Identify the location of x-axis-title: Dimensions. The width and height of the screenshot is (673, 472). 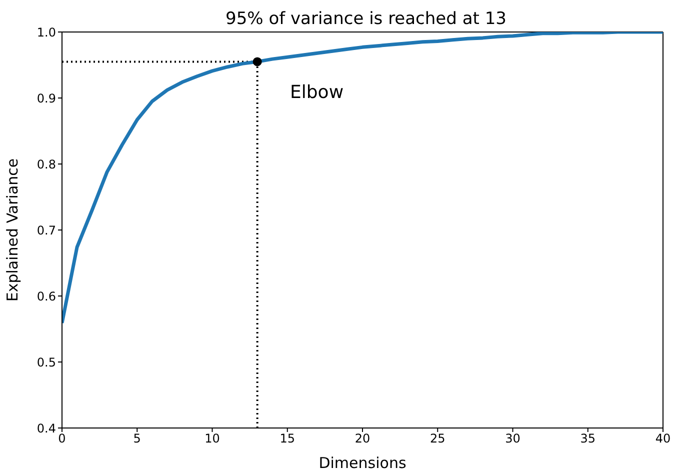
(362, 463).